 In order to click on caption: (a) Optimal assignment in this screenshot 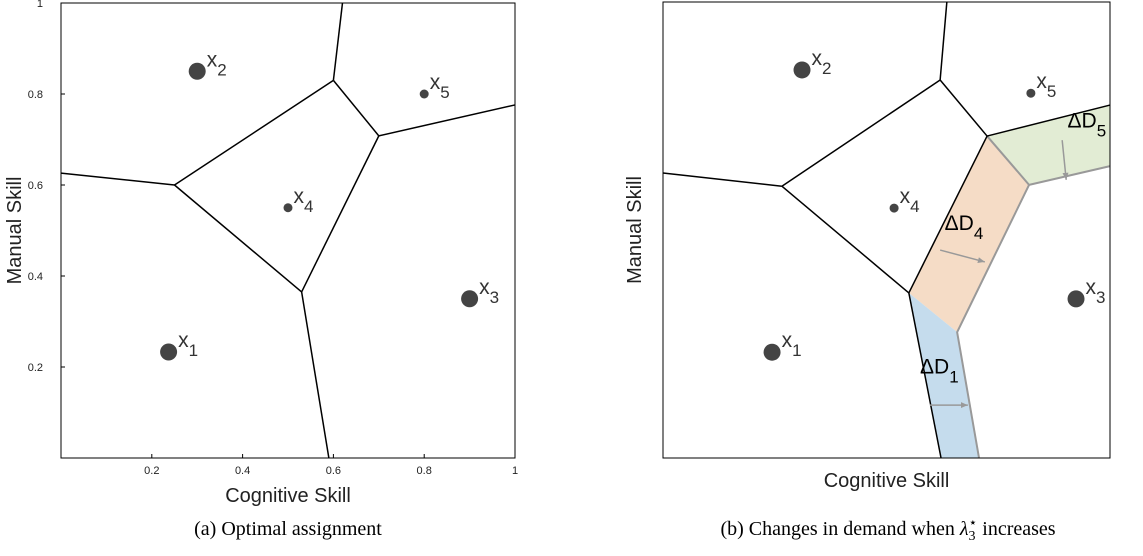, I will do `click(288, 529)`.